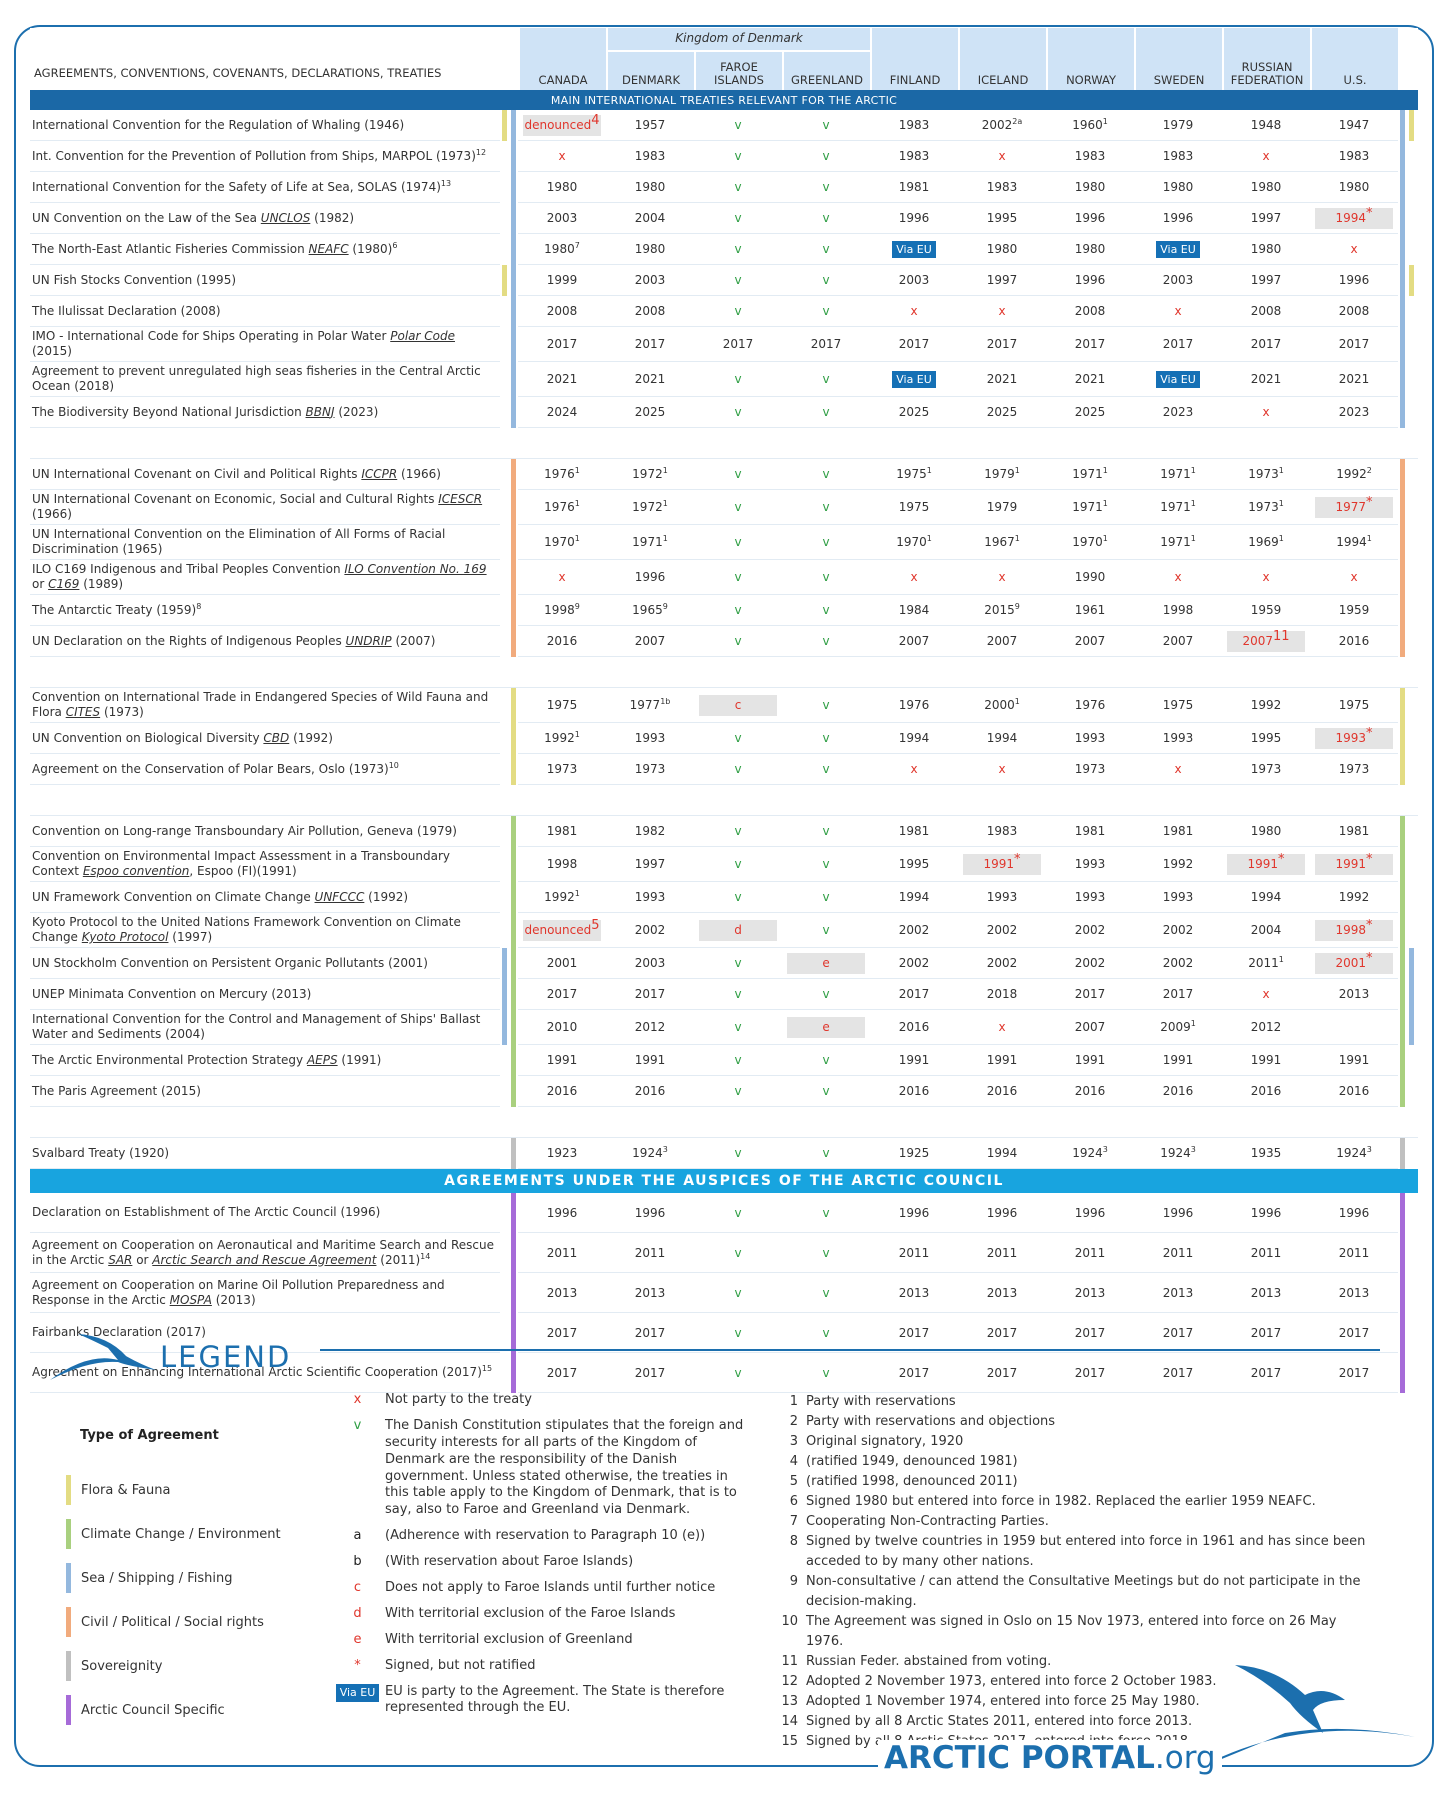 This screenshot has width=1450, height=1800. What do you see at coordinates (52, 514) in the screenshot?
I see `name-text: (1966)` at bounding box center [52, 514].